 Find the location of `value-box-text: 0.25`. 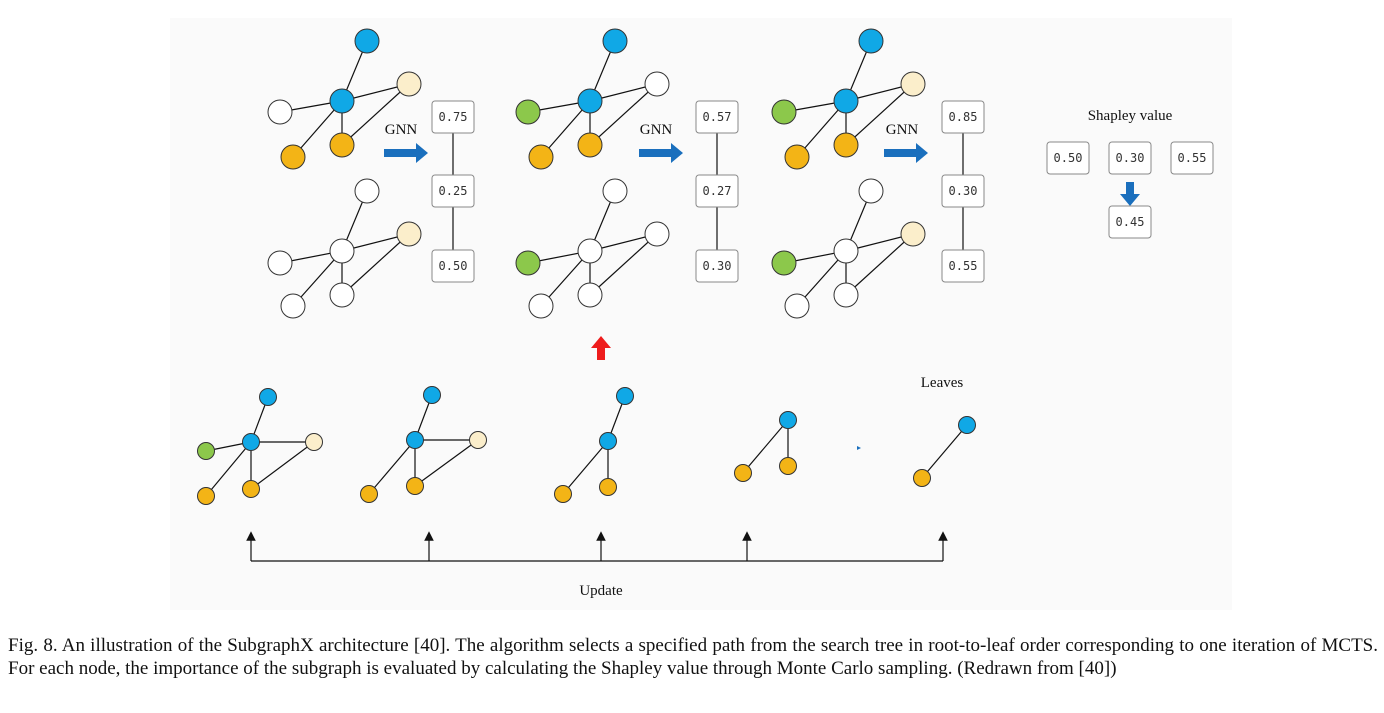

value-box-text: 0.25 is located at coordinates (453, 191).